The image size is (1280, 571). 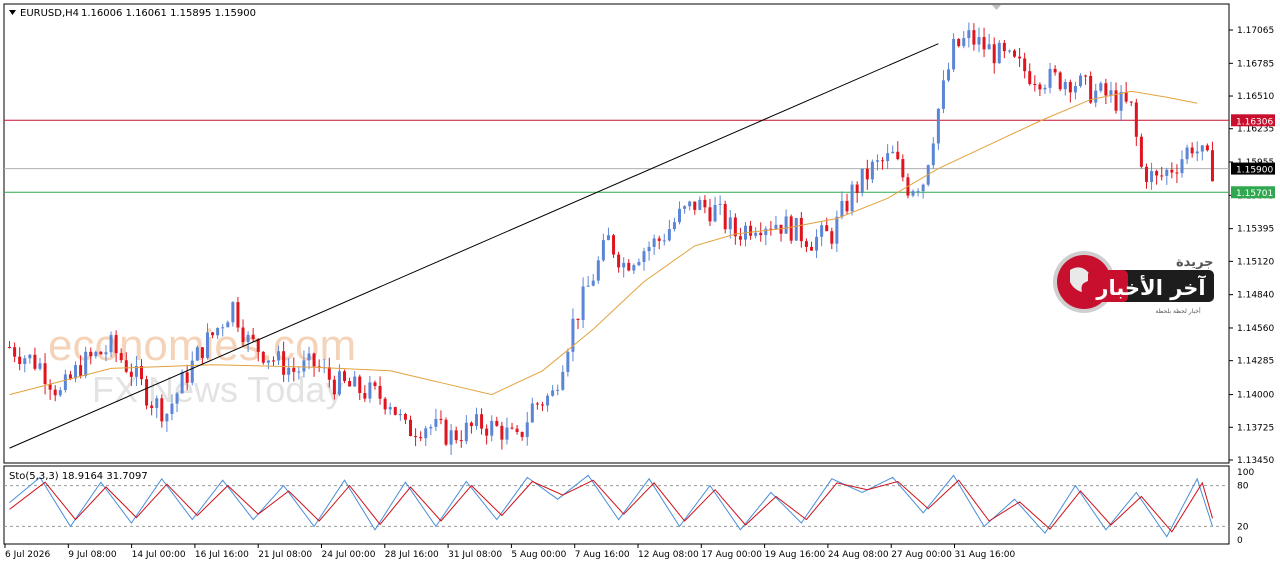 What do you see at coordinates (349, 555) in the screenshot?
I see `x-tick-label: 24 Jul 00:00` at bounding box center [349, 555].